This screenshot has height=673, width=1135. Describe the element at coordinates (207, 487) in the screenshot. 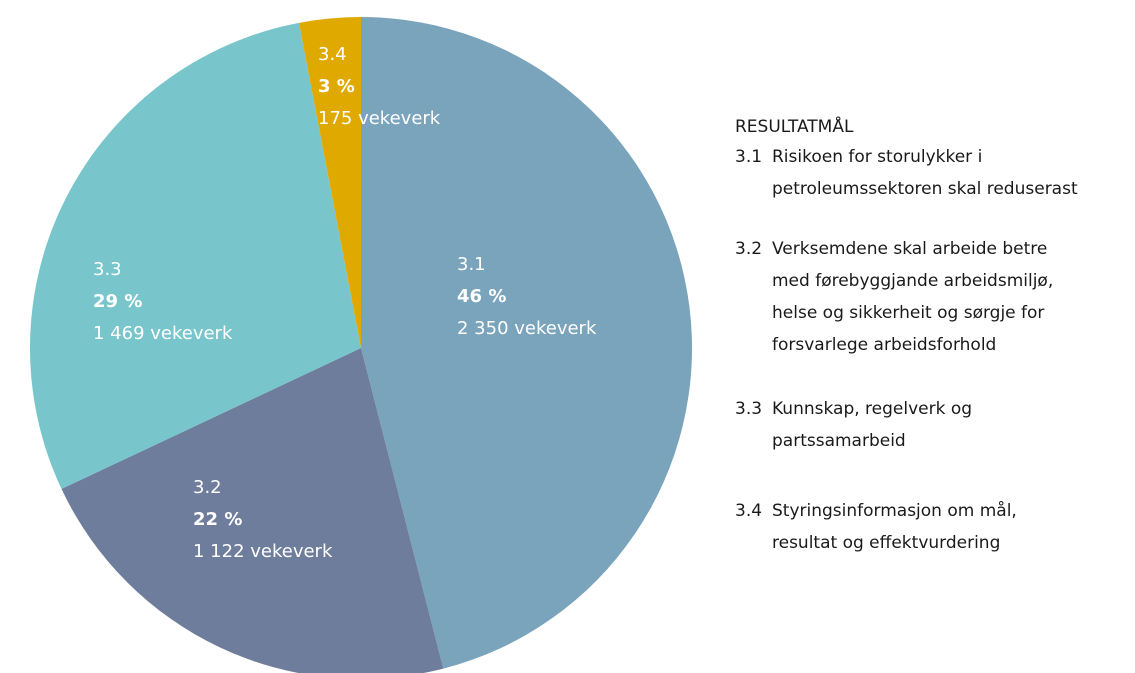

I see `slice-category: 3.2` at that location.